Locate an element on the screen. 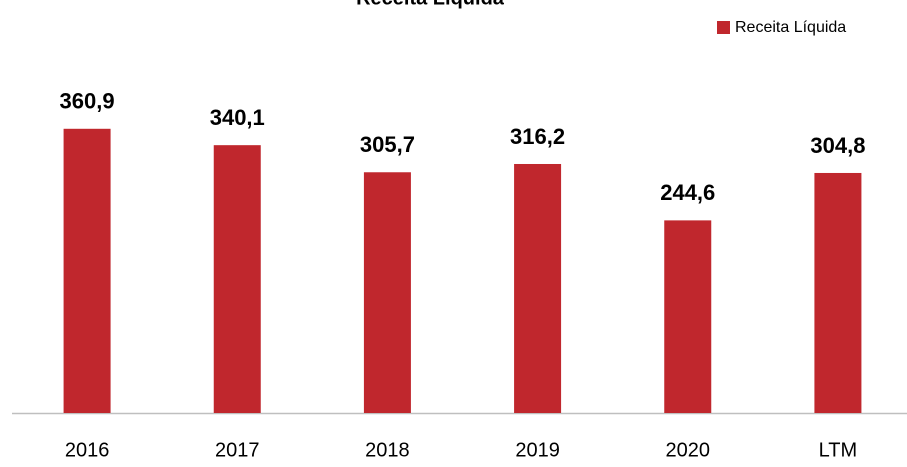 Image resolution: width=907 pixels, height=467 pixels. legend-label: Receita Líquida is located at coordinates (790, 27).